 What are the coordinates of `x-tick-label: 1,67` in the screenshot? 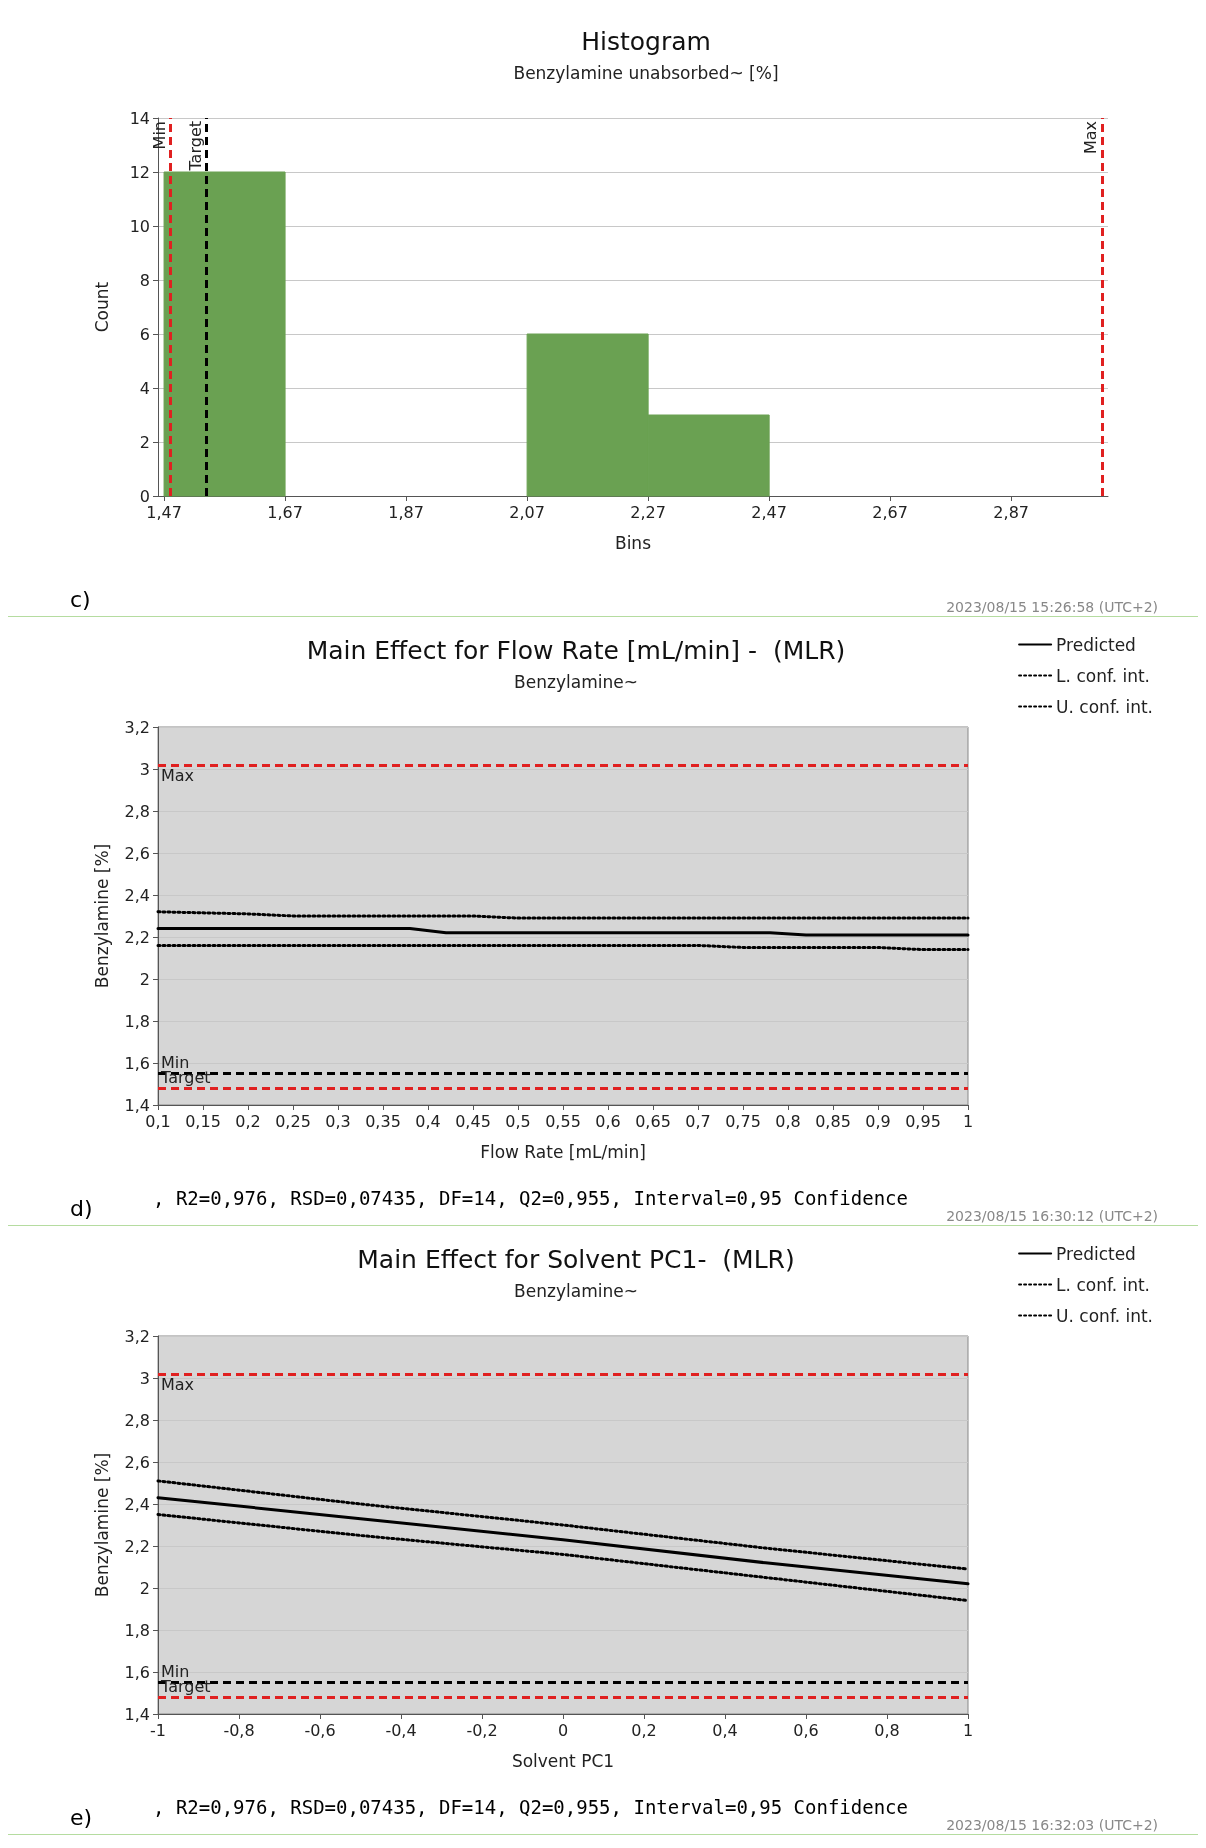 It's located at (285, 512).